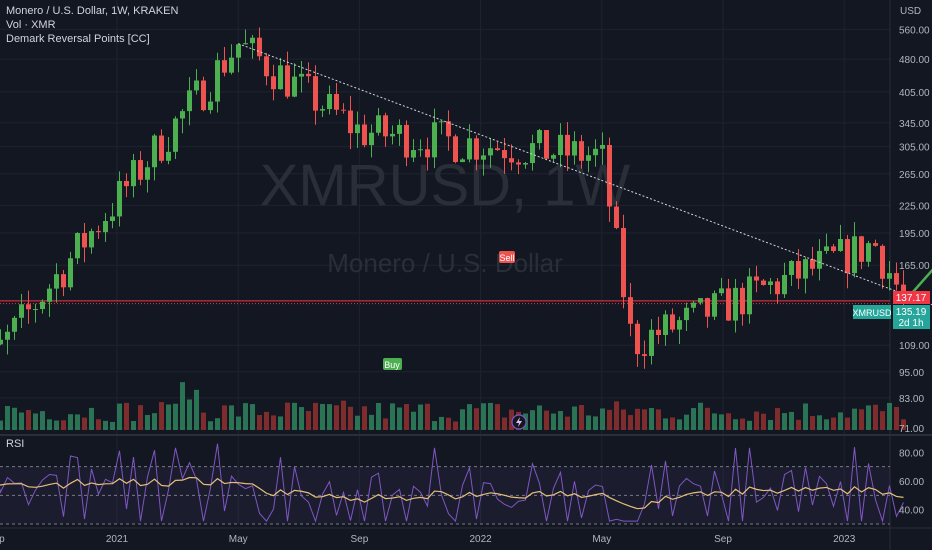 Image resolution: width=932 pixels, height=550 pixels. I want to click on demark-indicator-label: Demark Reversal Points [CC], so click(78, 39).